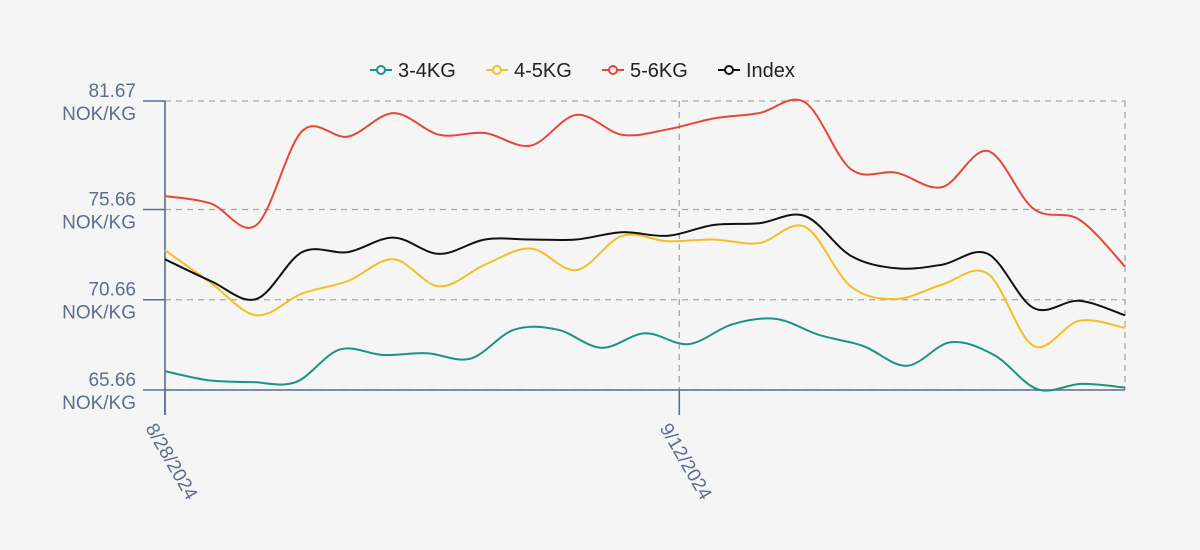 The height and width of the screenshot is (550, 1200). I want to click on y-tick-label-value: 70.66, so click(112, 290).